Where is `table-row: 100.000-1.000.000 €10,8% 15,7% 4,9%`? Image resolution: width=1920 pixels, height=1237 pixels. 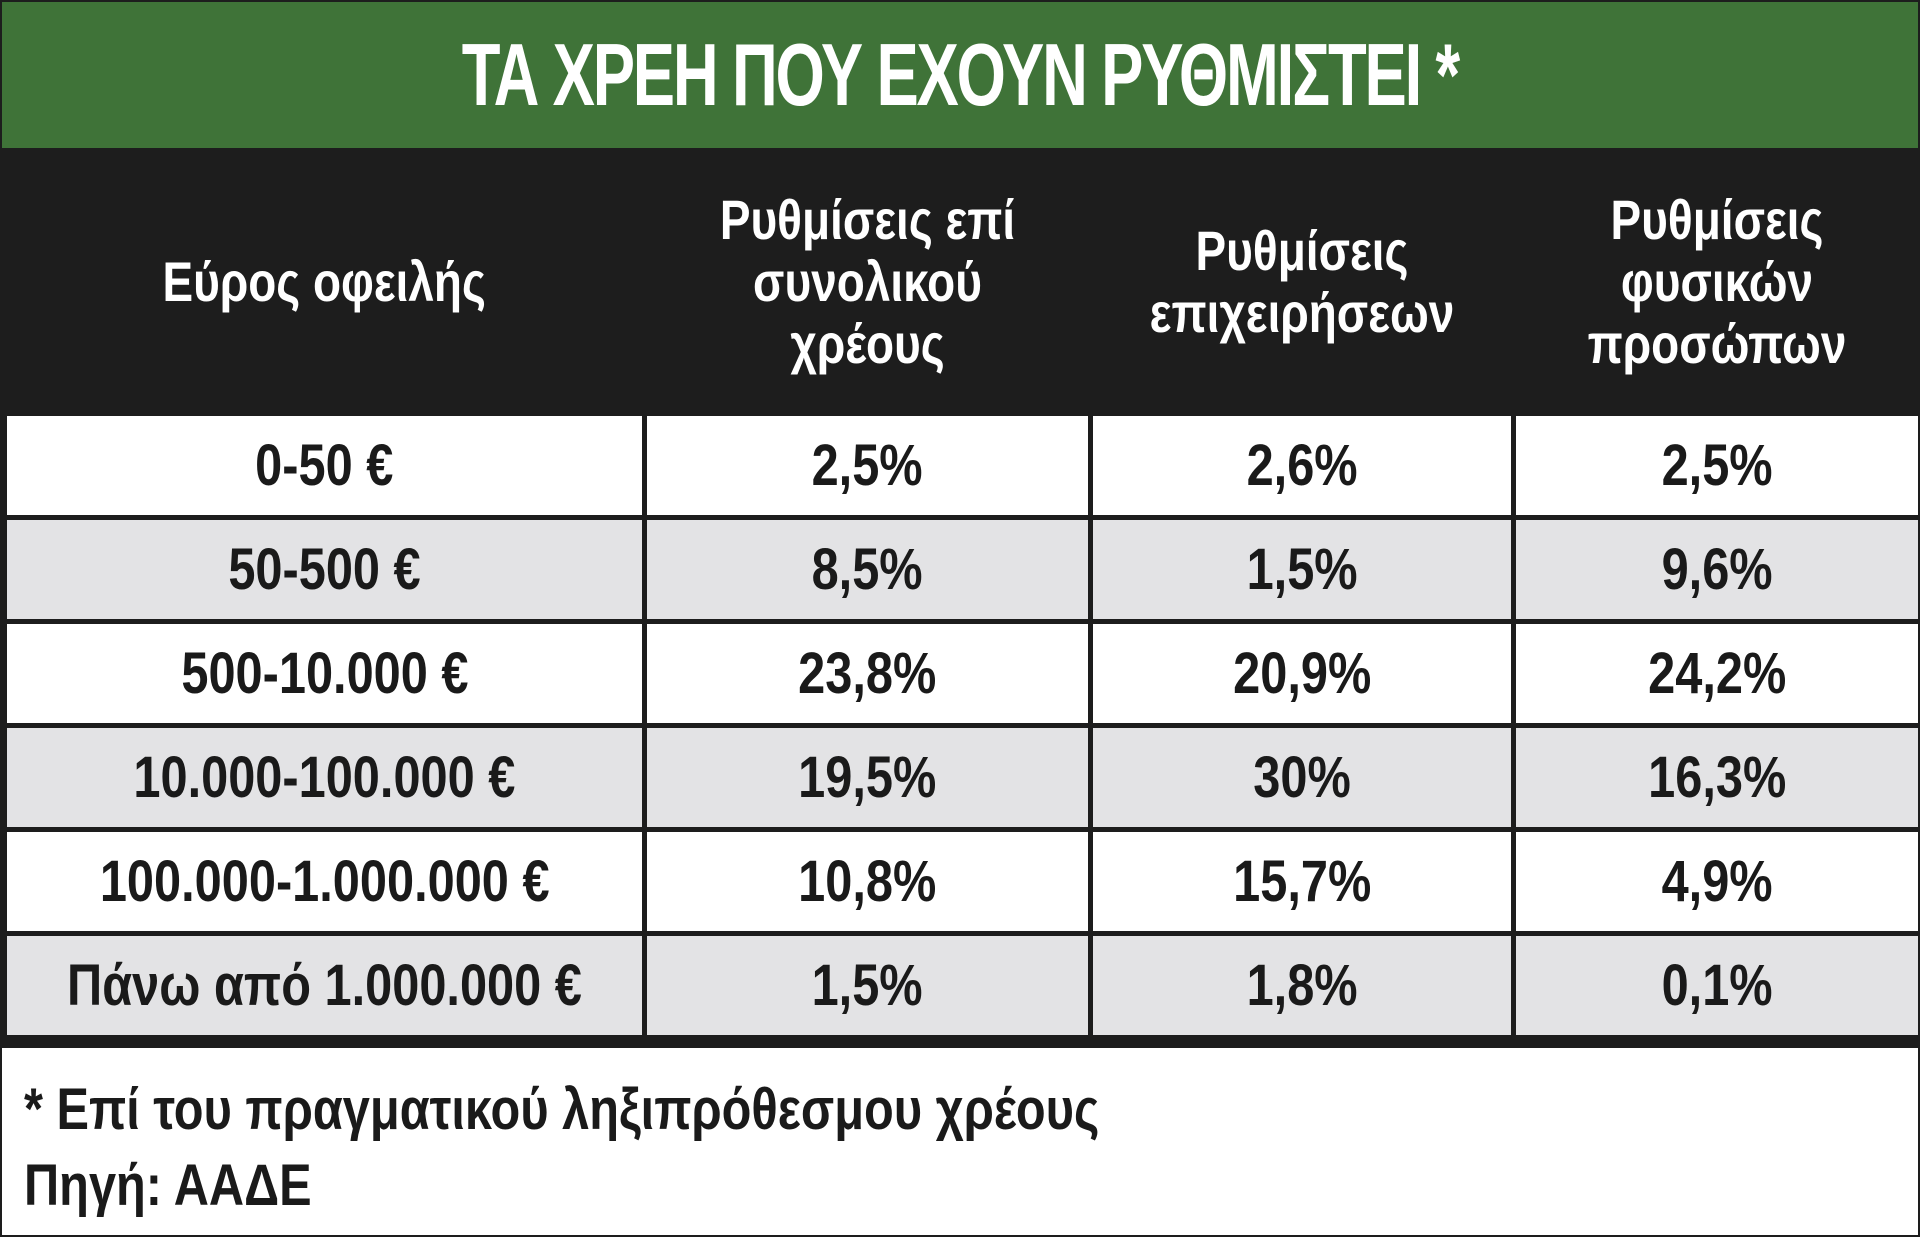 table-row: 100.000-1.000.000 €10,8% 15,7% 4,9% is located at coordinates (961, 881).